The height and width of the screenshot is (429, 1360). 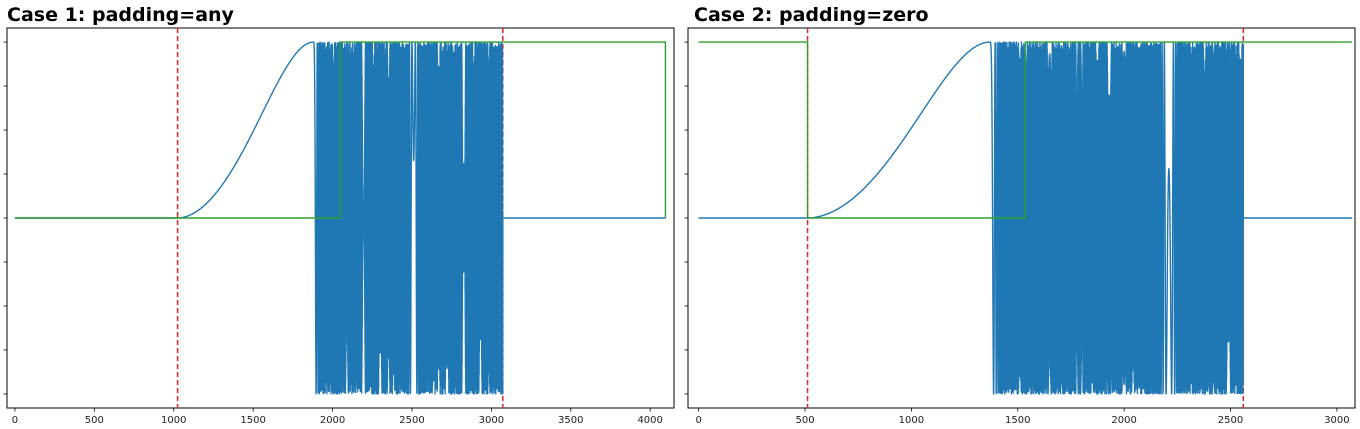 I want to click on panel-title: Case 2: padding=zero, so click(x=811, y=15).